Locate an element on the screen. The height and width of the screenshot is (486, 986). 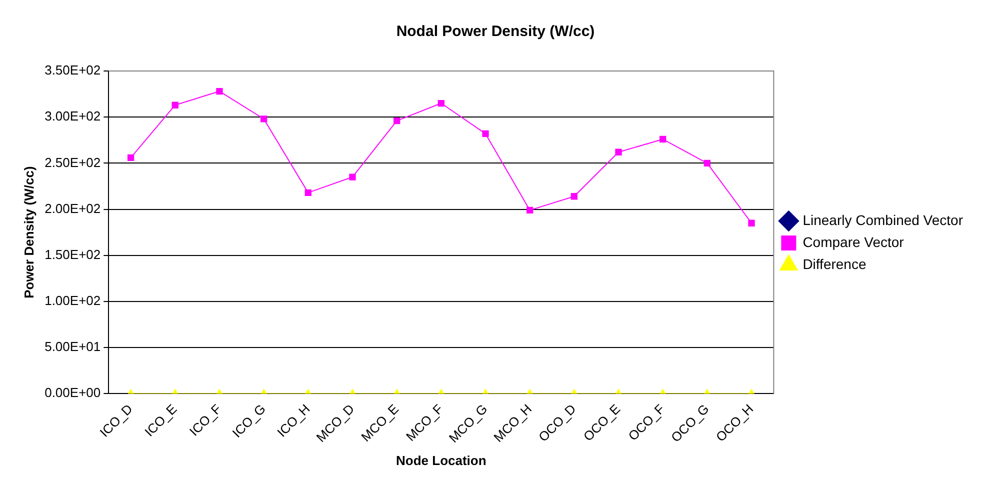
y-tick-label: 1.00E+02 is located at coordinates (72, 300).